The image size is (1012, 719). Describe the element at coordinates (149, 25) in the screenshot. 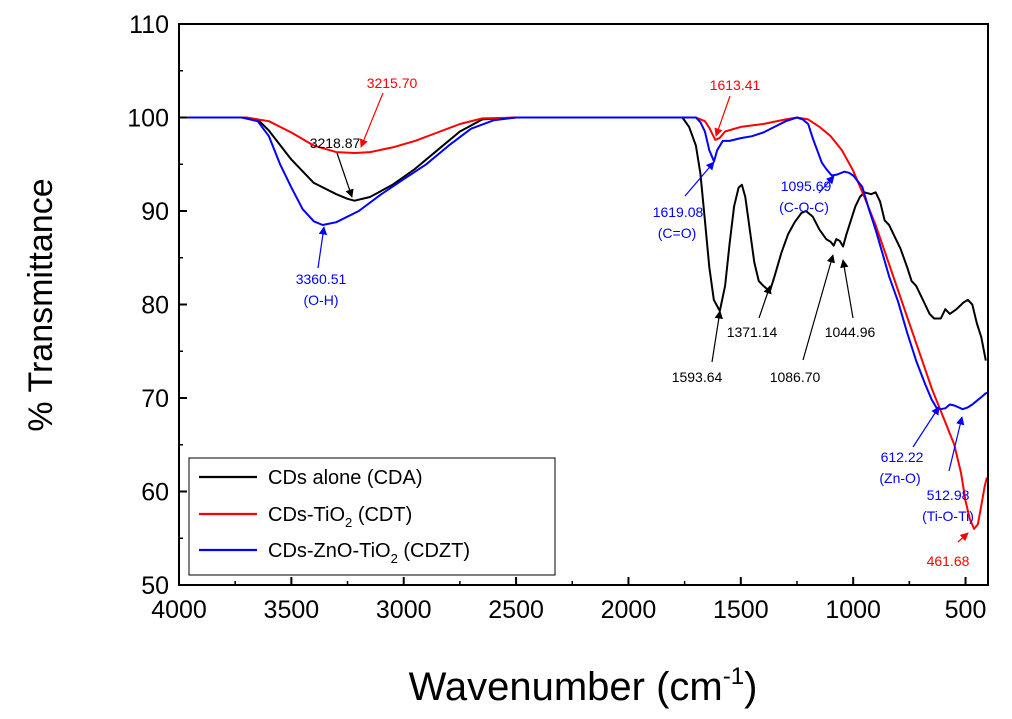

I see `y-tick-label: 110` at that location.